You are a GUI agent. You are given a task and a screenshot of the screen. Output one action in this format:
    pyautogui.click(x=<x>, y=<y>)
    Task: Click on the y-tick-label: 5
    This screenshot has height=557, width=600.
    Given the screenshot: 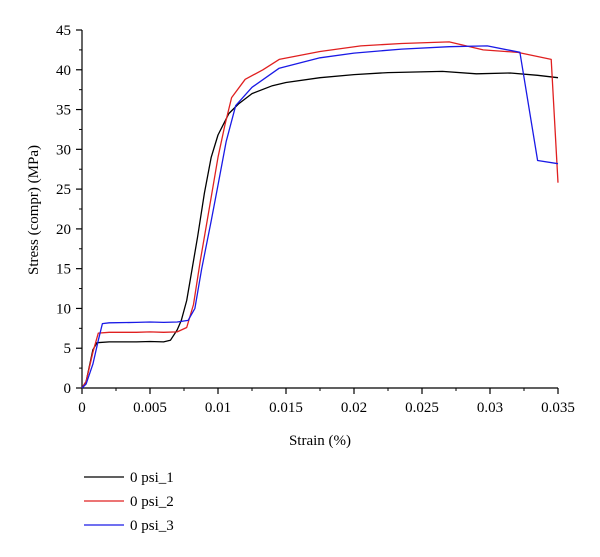 What is the action you would take?
    pyautogui.click(x=68, y=349)
    